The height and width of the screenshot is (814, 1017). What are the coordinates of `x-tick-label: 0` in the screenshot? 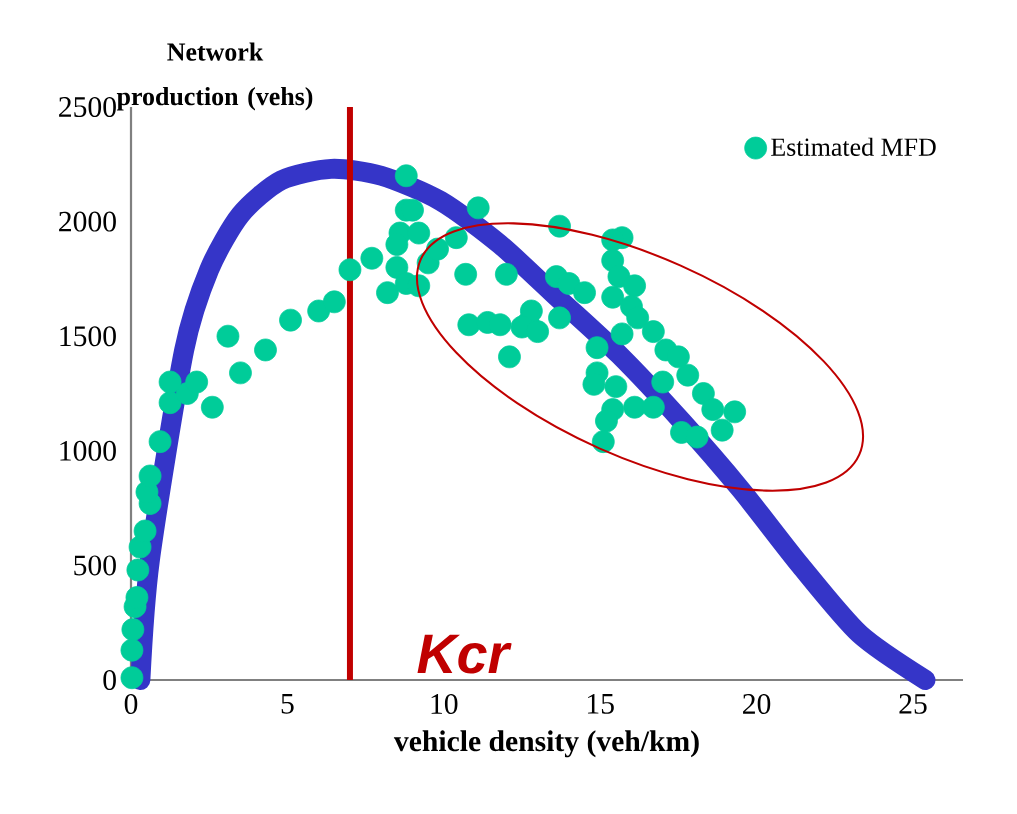 It's located at (131, 703).